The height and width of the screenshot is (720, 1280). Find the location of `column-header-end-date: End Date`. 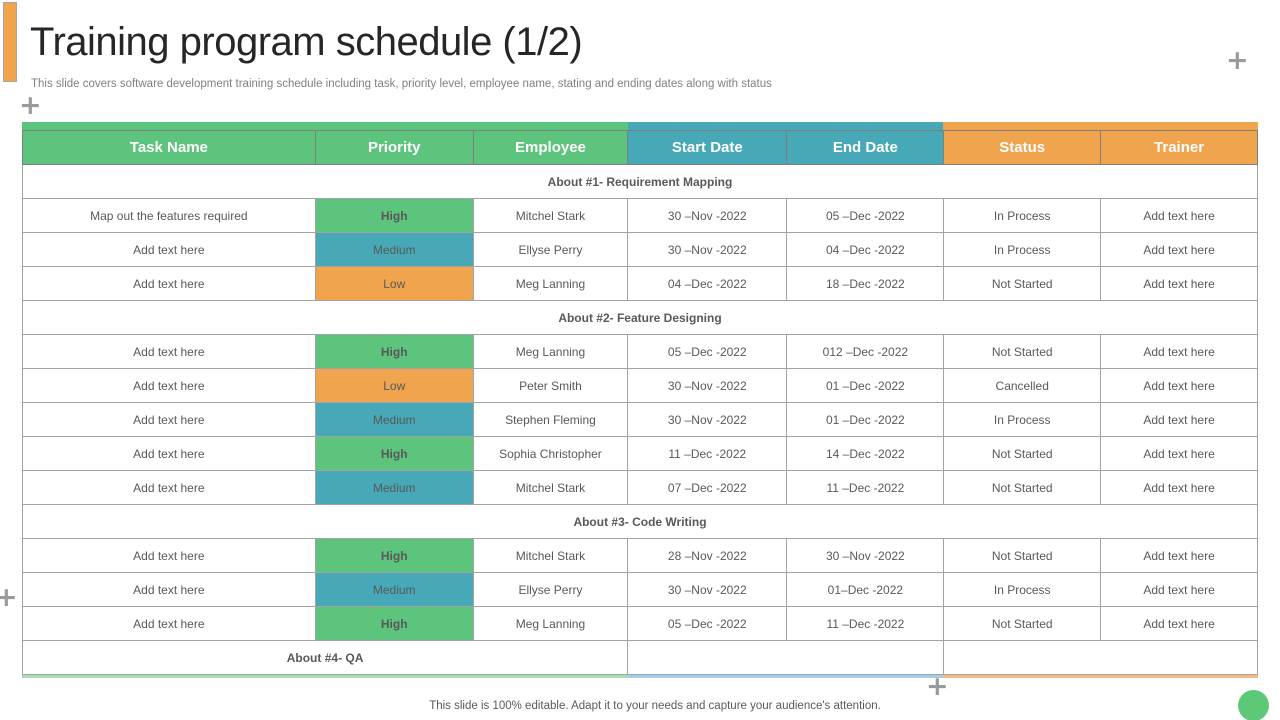

column-header-end-date: End Date is located at coordinates (865, 147).